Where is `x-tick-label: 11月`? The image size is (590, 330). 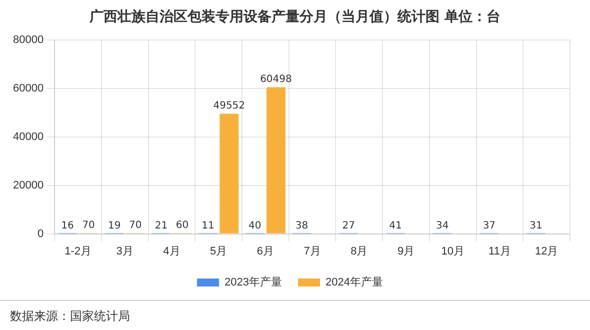
x-tick-label: 11月 is located at coordinates (499, 251).